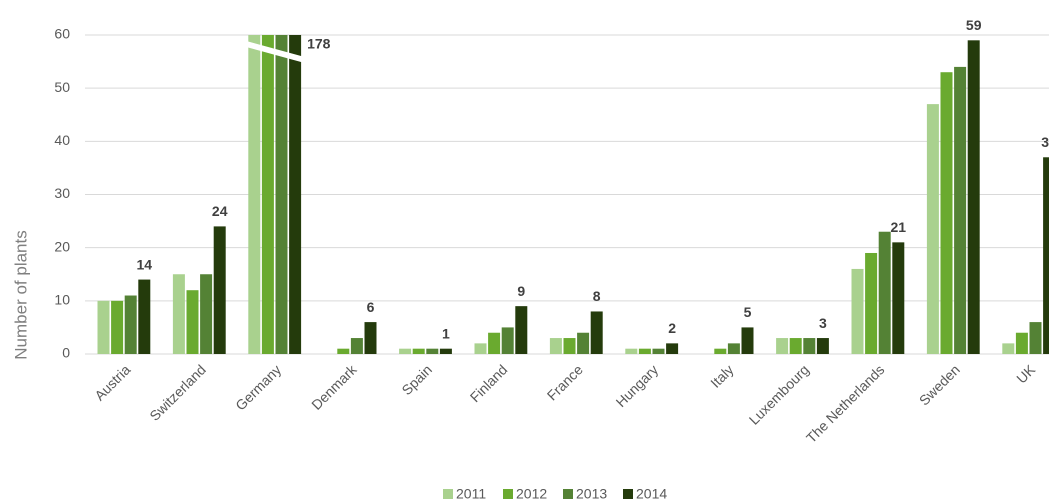  Describe the element at coordinates (651, 494) in the screenshot. I see `legend-label: 2014` at that location.